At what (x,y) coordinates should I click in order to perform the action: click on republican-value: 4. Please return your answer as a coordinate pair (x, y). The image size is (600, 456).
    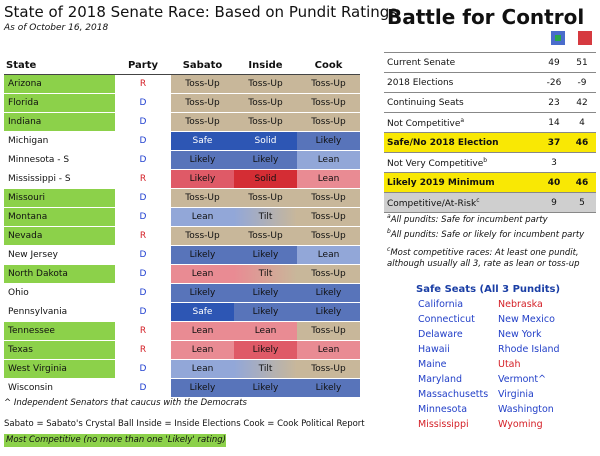
    Looking at the image, I should click on (582, 122).